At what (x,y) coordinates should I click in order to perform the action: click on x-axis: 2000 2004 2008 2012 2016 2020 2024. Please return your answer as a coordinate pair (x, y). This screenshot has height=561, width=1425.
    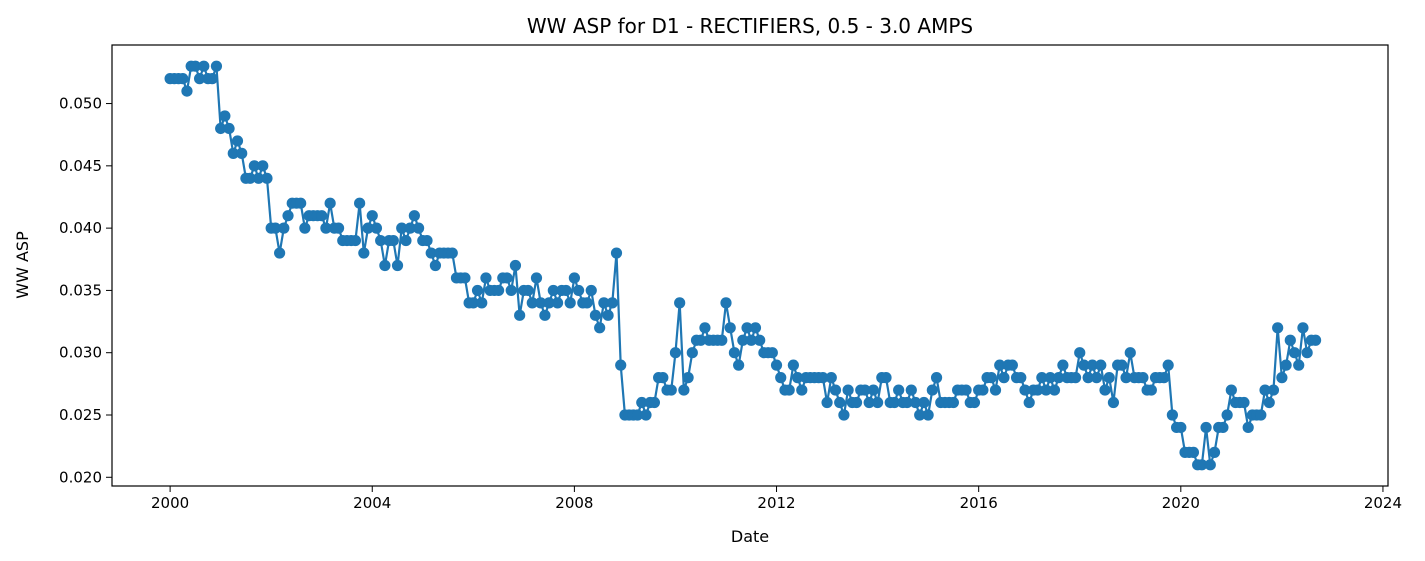
    Looking at the image, I should click on (776, 499).